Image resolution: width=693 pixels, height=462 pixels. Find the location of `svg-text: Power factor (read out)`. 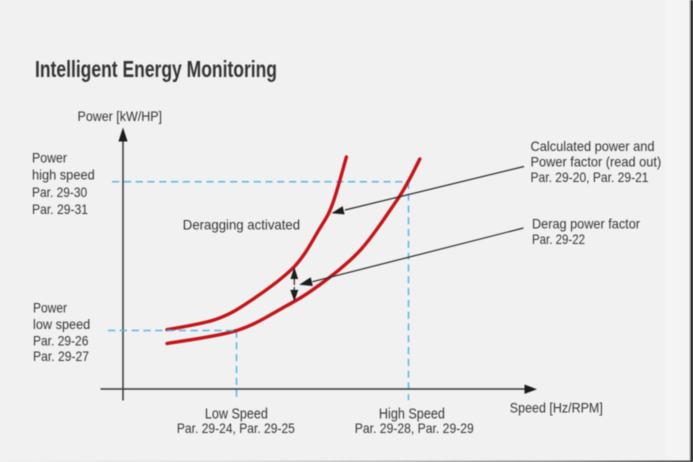

svg-text: Power factor (read out) is located at coordinates (596, 162).